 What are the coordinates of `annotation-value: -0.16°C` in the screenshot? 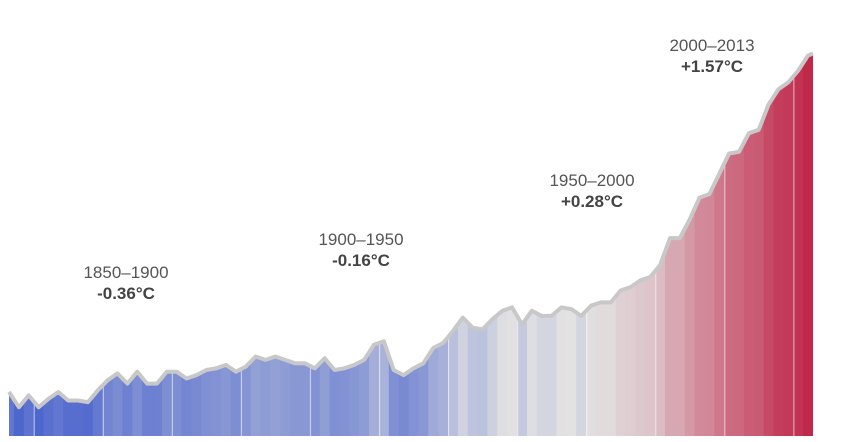 It's located at (361, 261).